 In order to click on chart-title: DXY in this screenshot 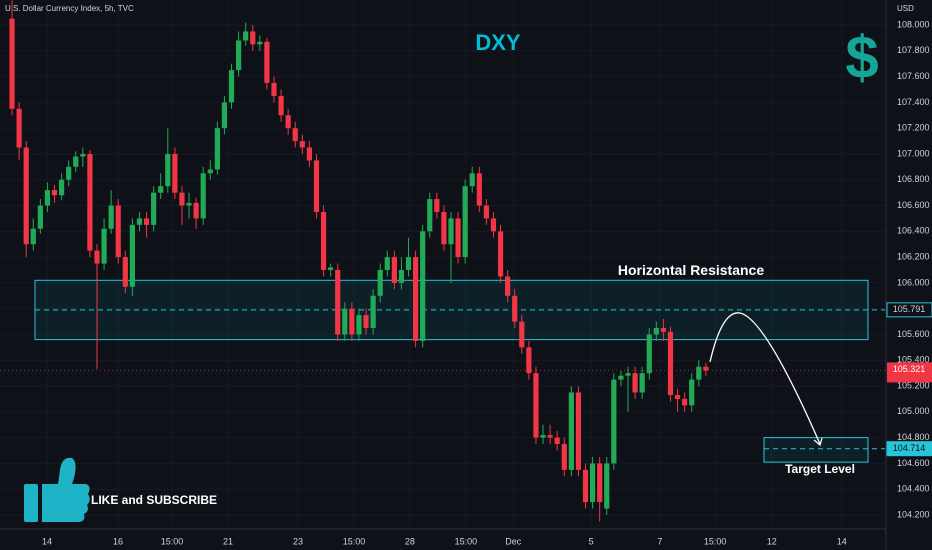, I will do `click(498, 42)`.